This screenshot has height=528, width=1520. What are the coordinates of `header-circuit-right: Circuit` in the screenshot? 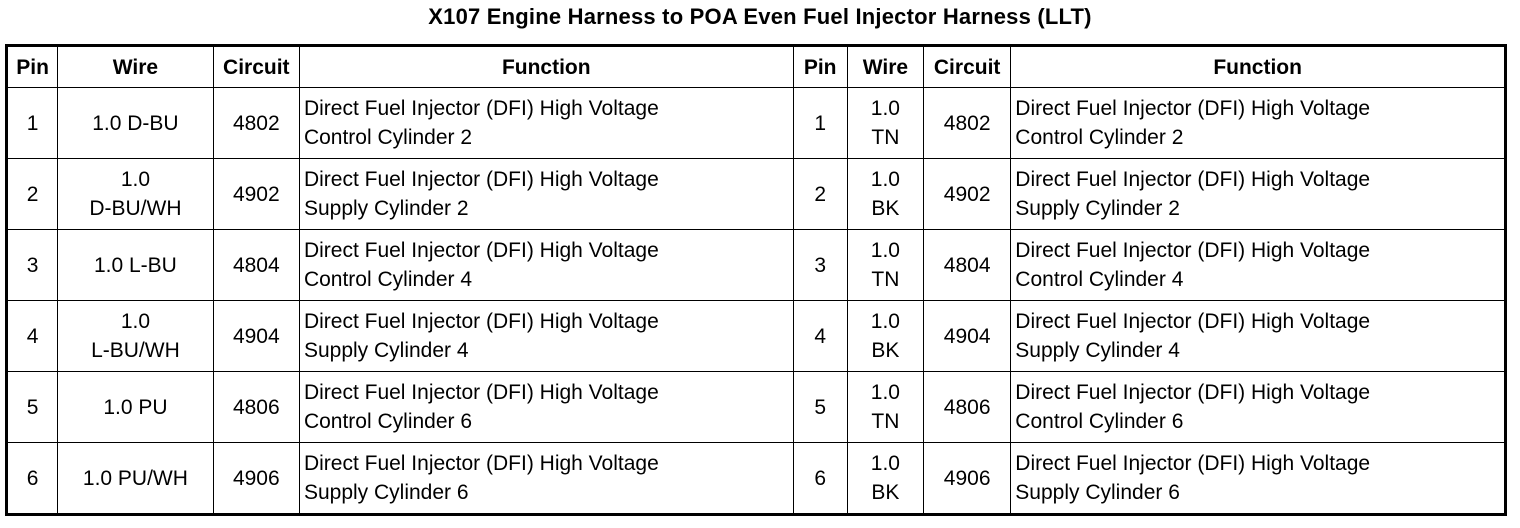 It's located at (967, 66).